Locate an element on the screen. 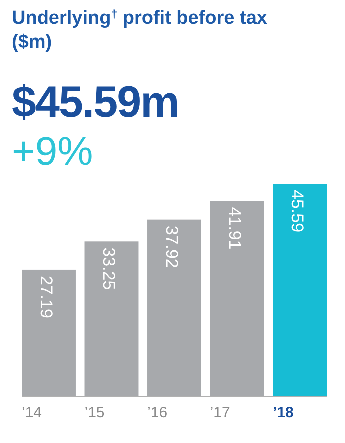 Image resolution: width=345 pixels, height=443 pixels. bar is located at coordinates (300, 290).